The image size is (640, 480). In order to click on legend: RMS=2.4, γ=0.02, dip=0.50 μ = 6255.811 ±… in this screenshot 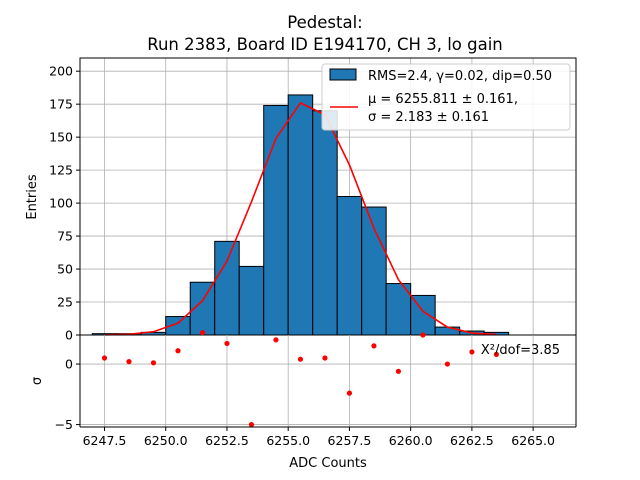, I will do `click(446, 97)`.